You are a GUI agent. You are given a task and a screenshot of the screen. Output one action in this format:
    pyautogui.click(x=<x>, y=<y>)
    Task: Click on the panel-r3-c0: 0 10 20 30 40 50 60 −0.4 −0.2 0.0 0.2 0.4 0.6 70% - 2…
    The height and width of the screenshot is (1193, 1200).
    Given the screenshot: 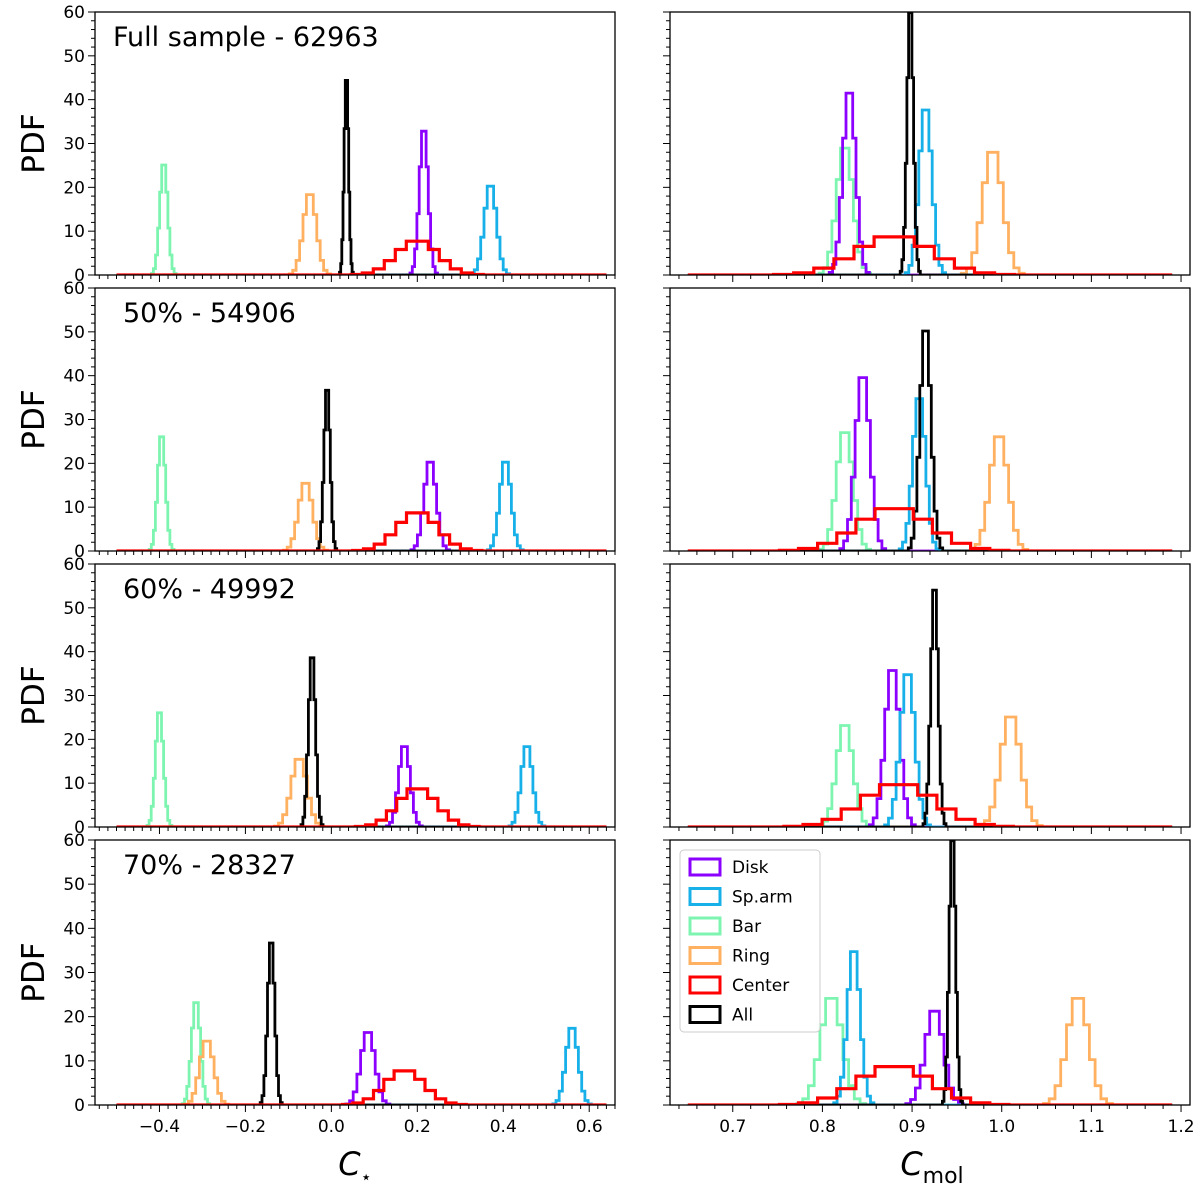 What is the action you would take?
    pyautogui.click(x=316, y=984)
    